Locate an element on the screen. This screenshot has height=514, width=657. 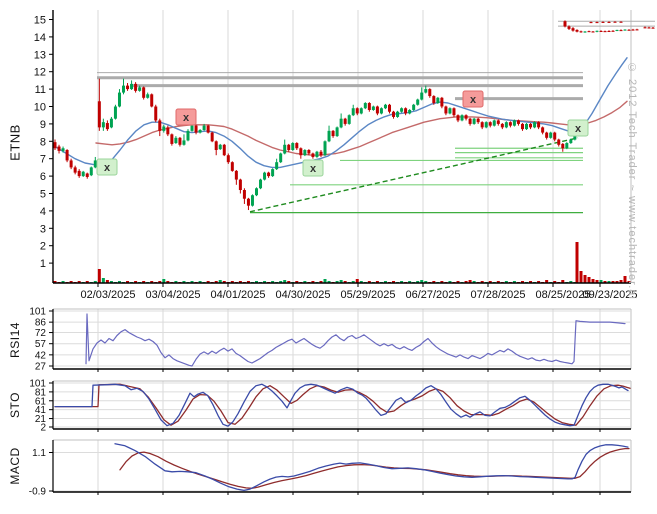
price-tick-label: 8 is located at coordinates (43, 142).